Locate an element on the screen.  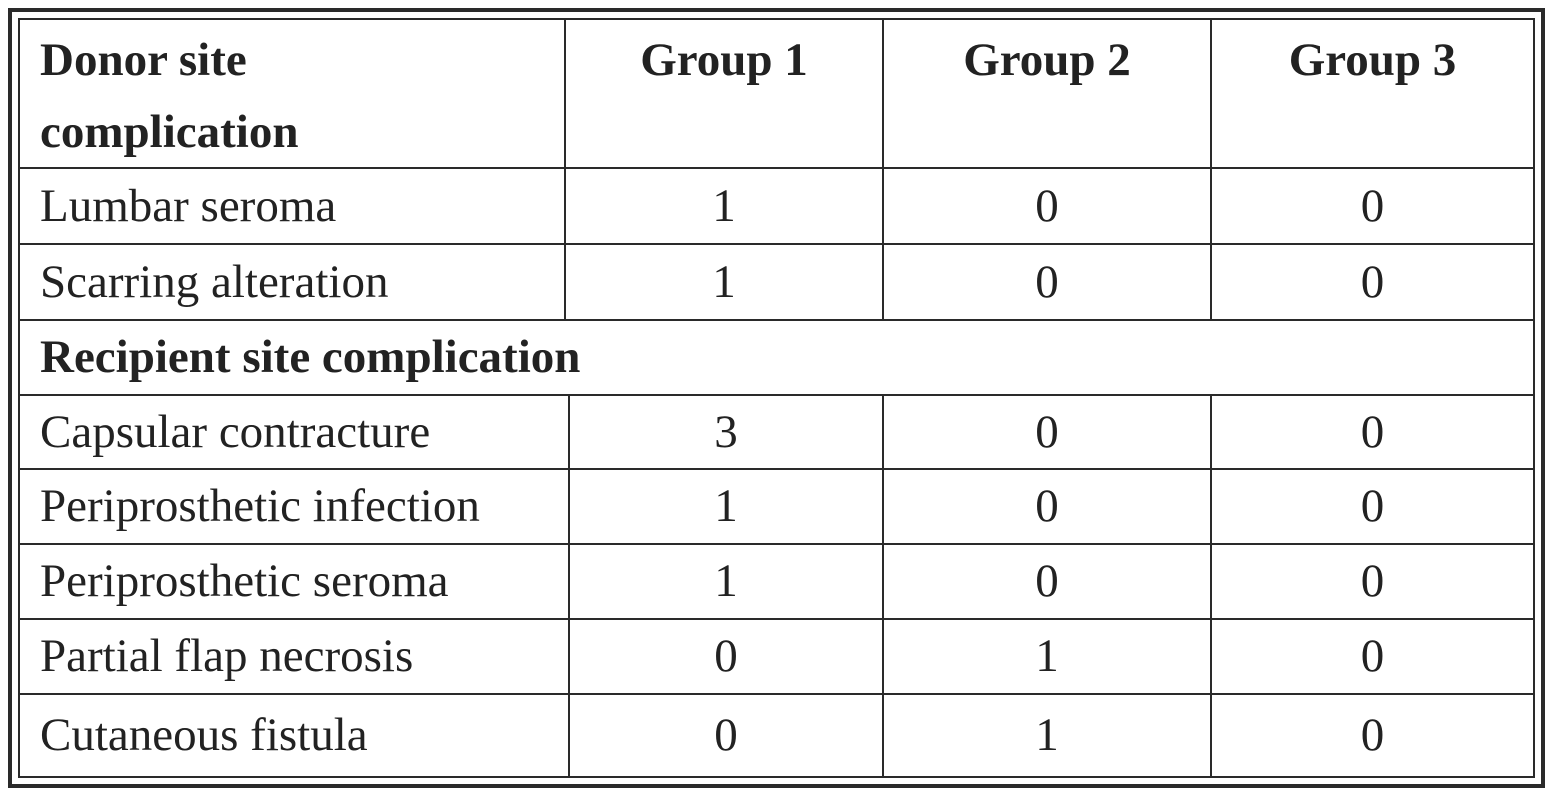
header-group-2: Group 2 is located at coordinates (1047, 60).